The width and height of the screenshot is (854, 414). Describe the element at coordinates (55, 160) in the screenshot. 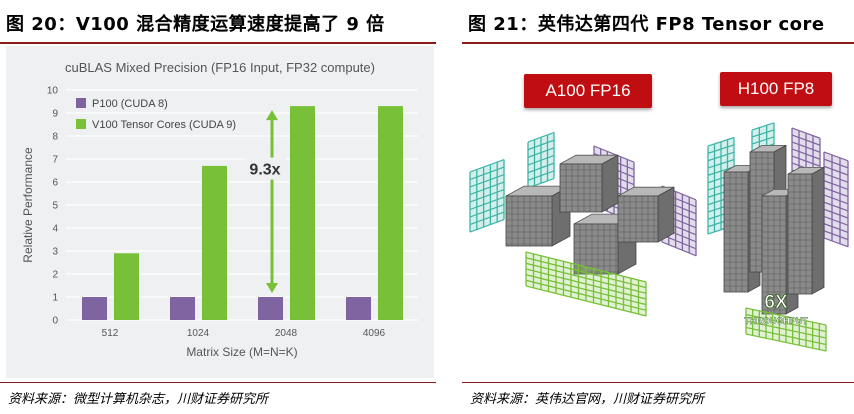

I see `y-tick-label: 7` at that location.